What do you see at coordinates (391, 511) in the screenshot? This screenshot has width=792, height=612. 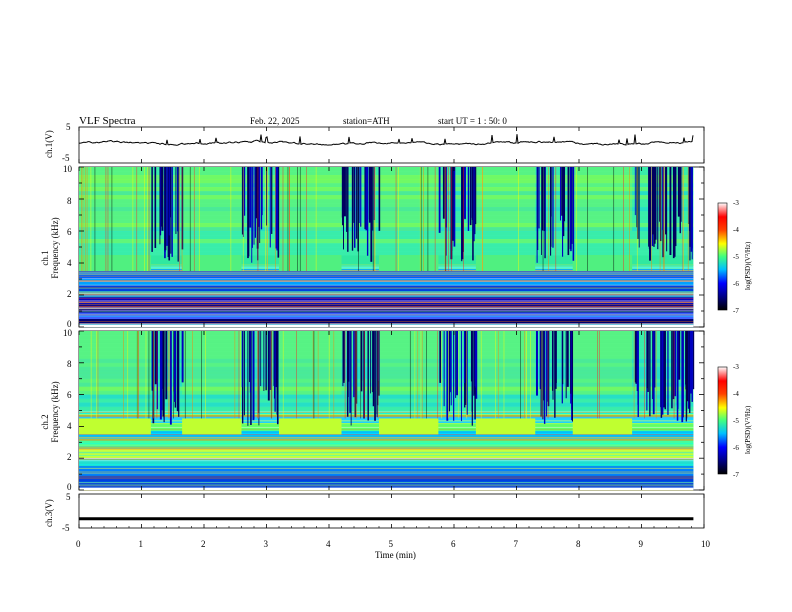 I see `ch3-waveform-frame` at bounding box center [391, 511].